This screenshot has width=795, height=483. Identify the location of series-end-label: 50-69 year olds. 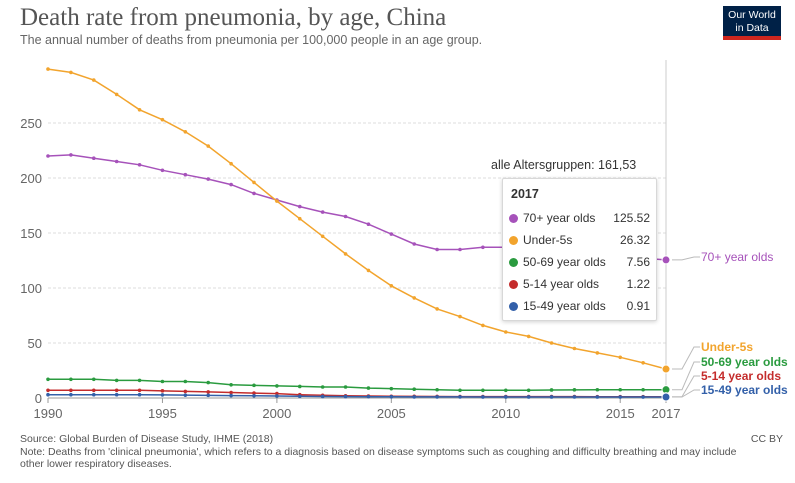
(744, 362).